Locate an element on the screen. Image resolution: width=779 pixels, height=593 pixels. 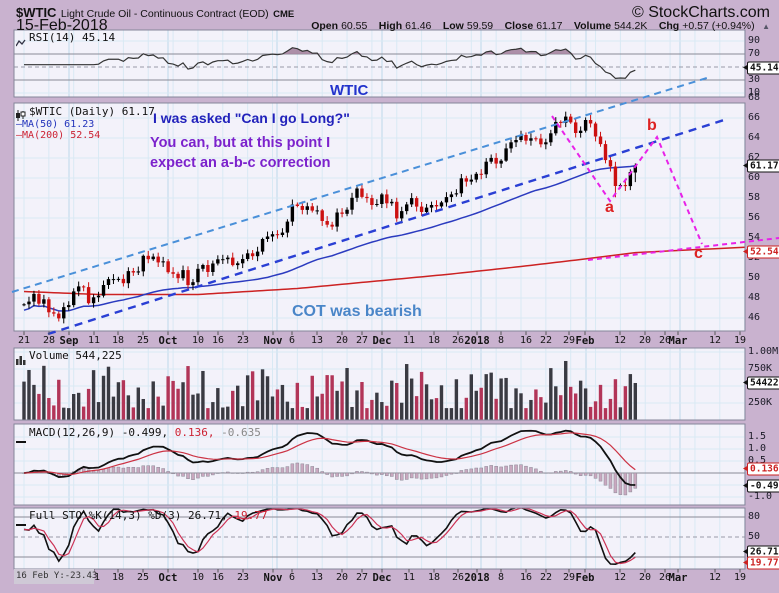
wave-a-label: a is located at coordinates (609, 207).